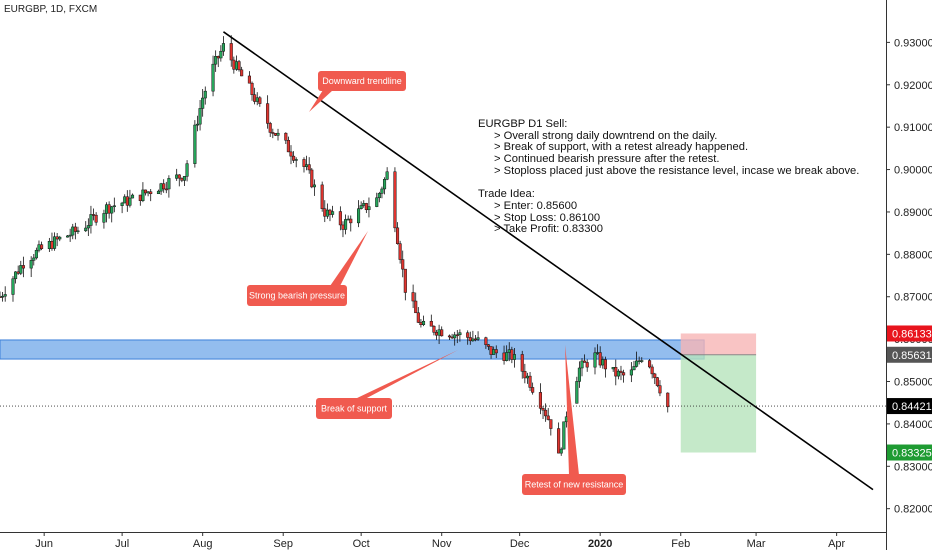  Describe the element at coordinates (387, 384) in the screenshot. I see `callout-box: Break of support` at that location.